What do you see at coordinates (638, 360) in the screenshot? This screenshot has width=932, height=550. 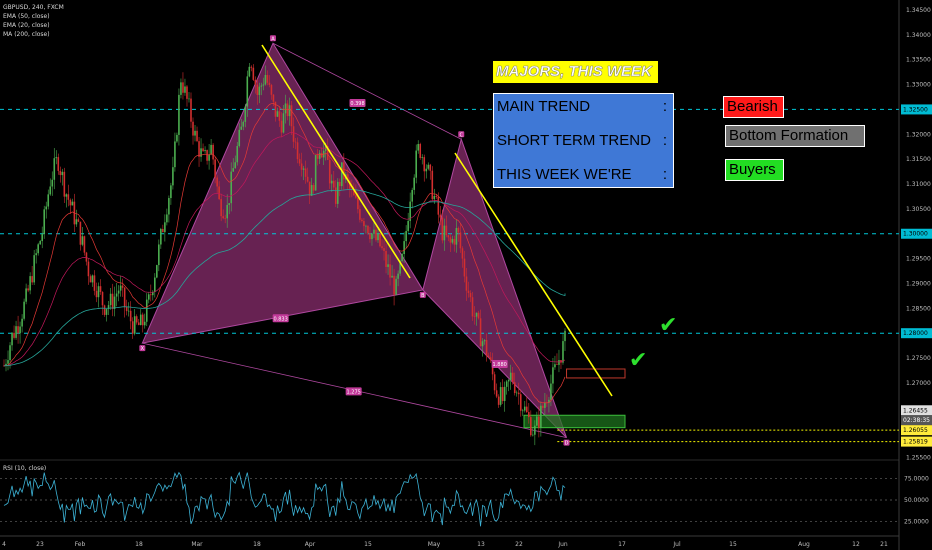 I see `checkmark-icon: ✔` at bounding box center [638, 360].